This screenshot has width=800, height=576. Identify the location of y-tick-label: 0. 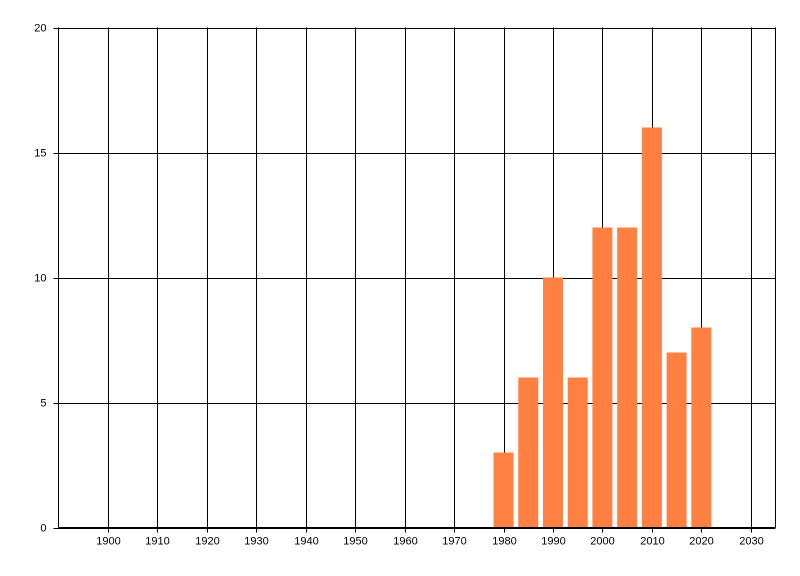
(43, 528).